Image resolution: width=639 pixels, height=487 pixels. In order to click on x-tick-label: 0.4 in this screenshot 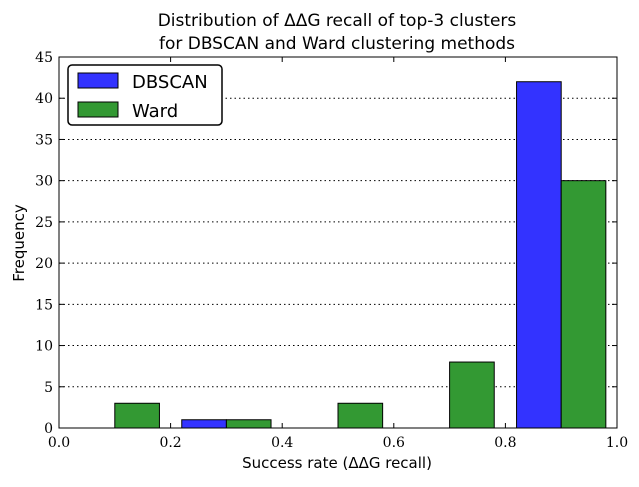, I will do `click(282, 443)`.